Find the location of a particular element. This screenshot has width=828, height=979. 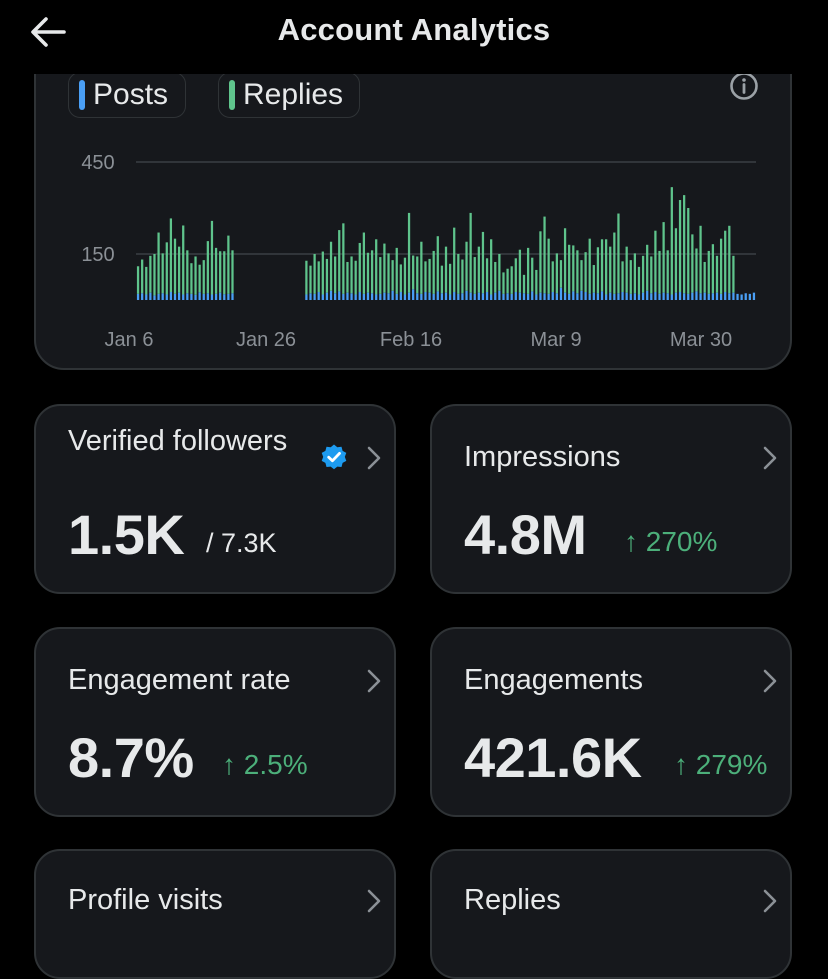

back-arrow-icon is located at coordinates (48, 32).